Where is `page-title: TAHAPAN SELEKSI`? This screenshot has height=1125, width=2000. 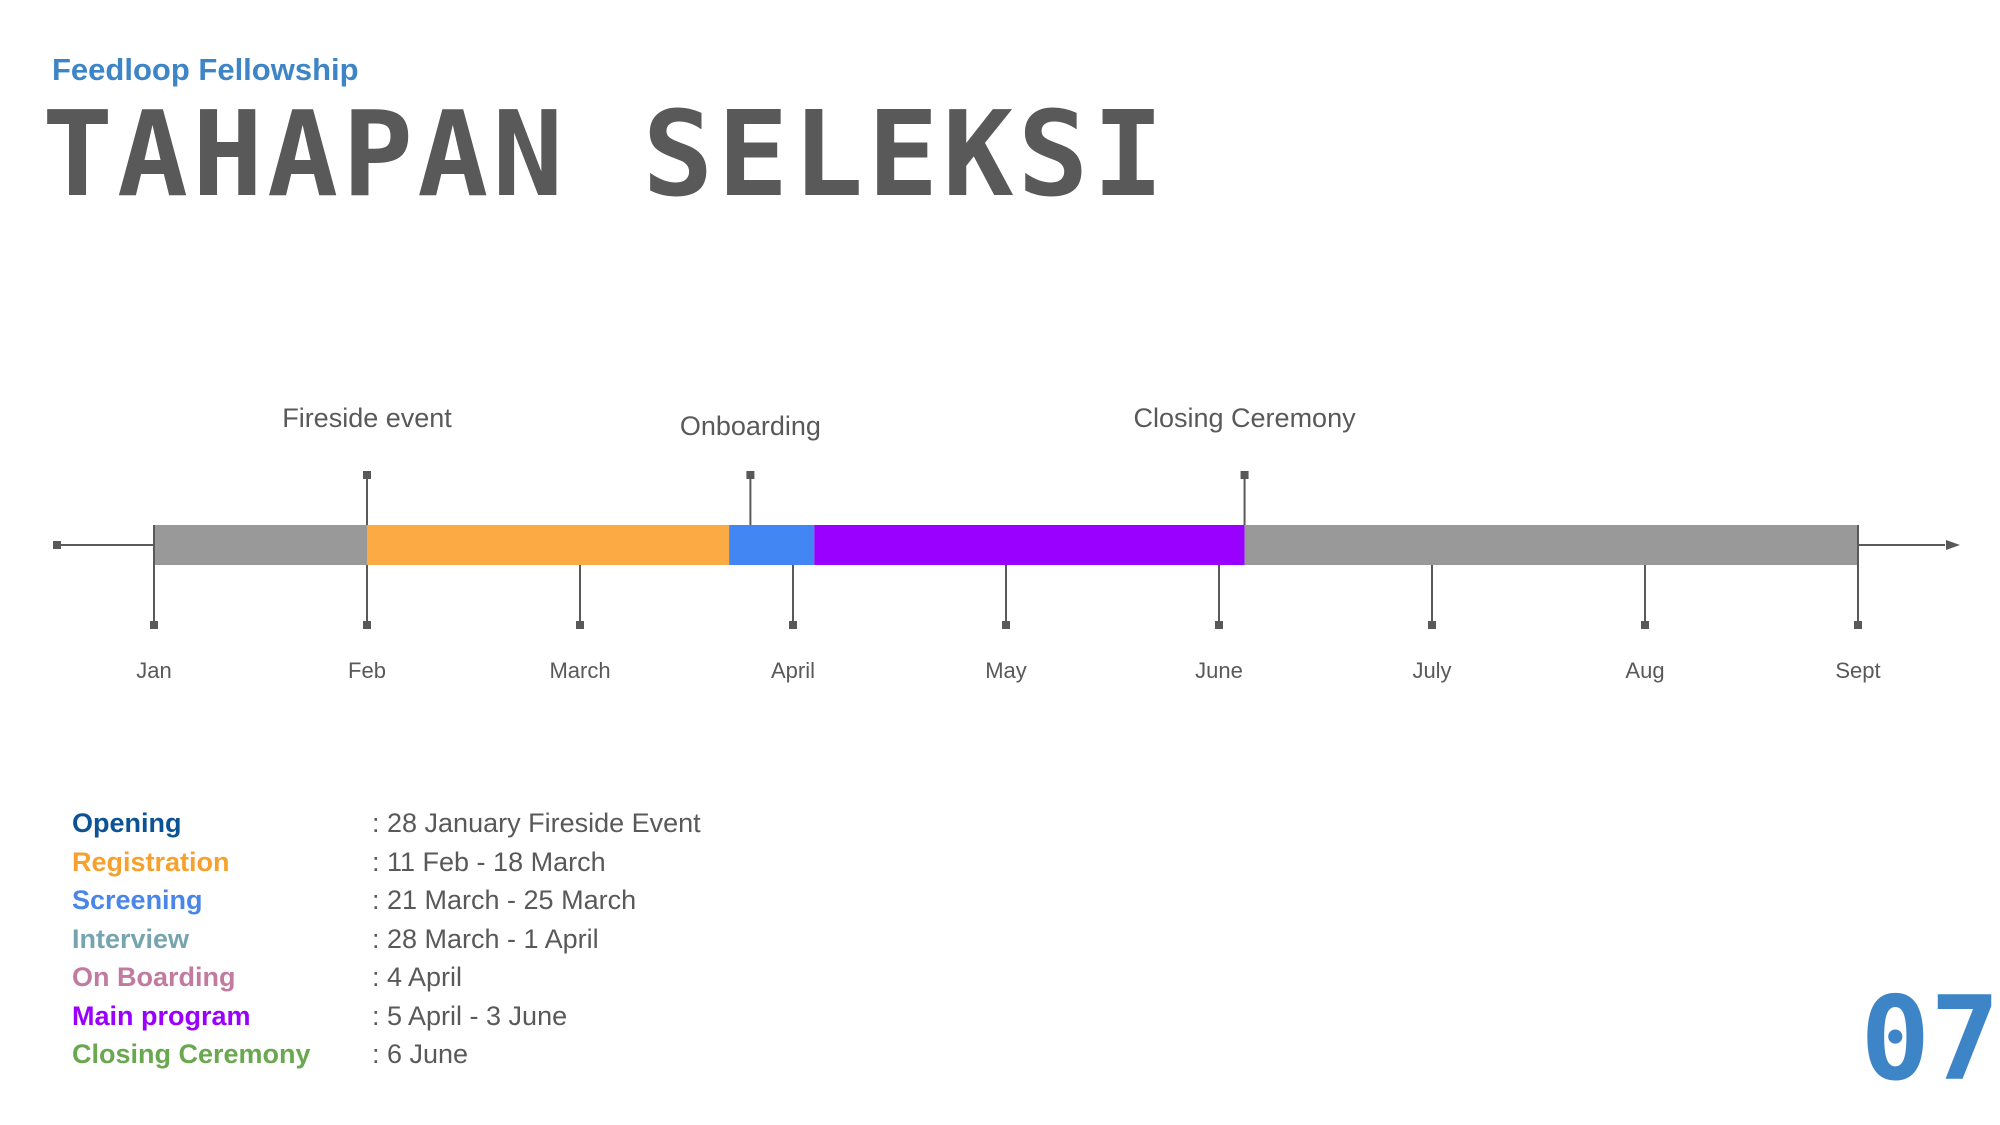
page-title: TAHAPAN SELEKSI is located at coordinates (605, 154).